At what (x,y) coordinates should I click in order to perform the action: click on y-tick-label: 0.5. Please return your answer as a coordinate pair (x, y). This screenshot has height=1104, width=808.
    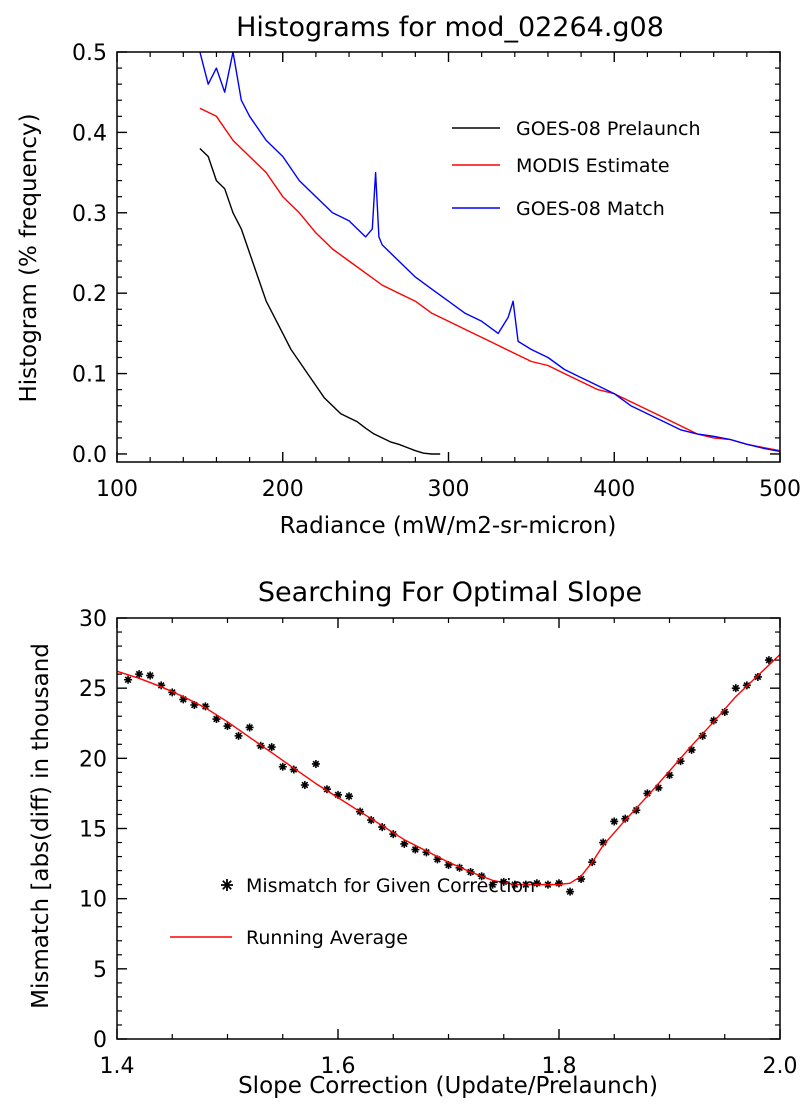
    Looking at the image, I should click on (89, 53).